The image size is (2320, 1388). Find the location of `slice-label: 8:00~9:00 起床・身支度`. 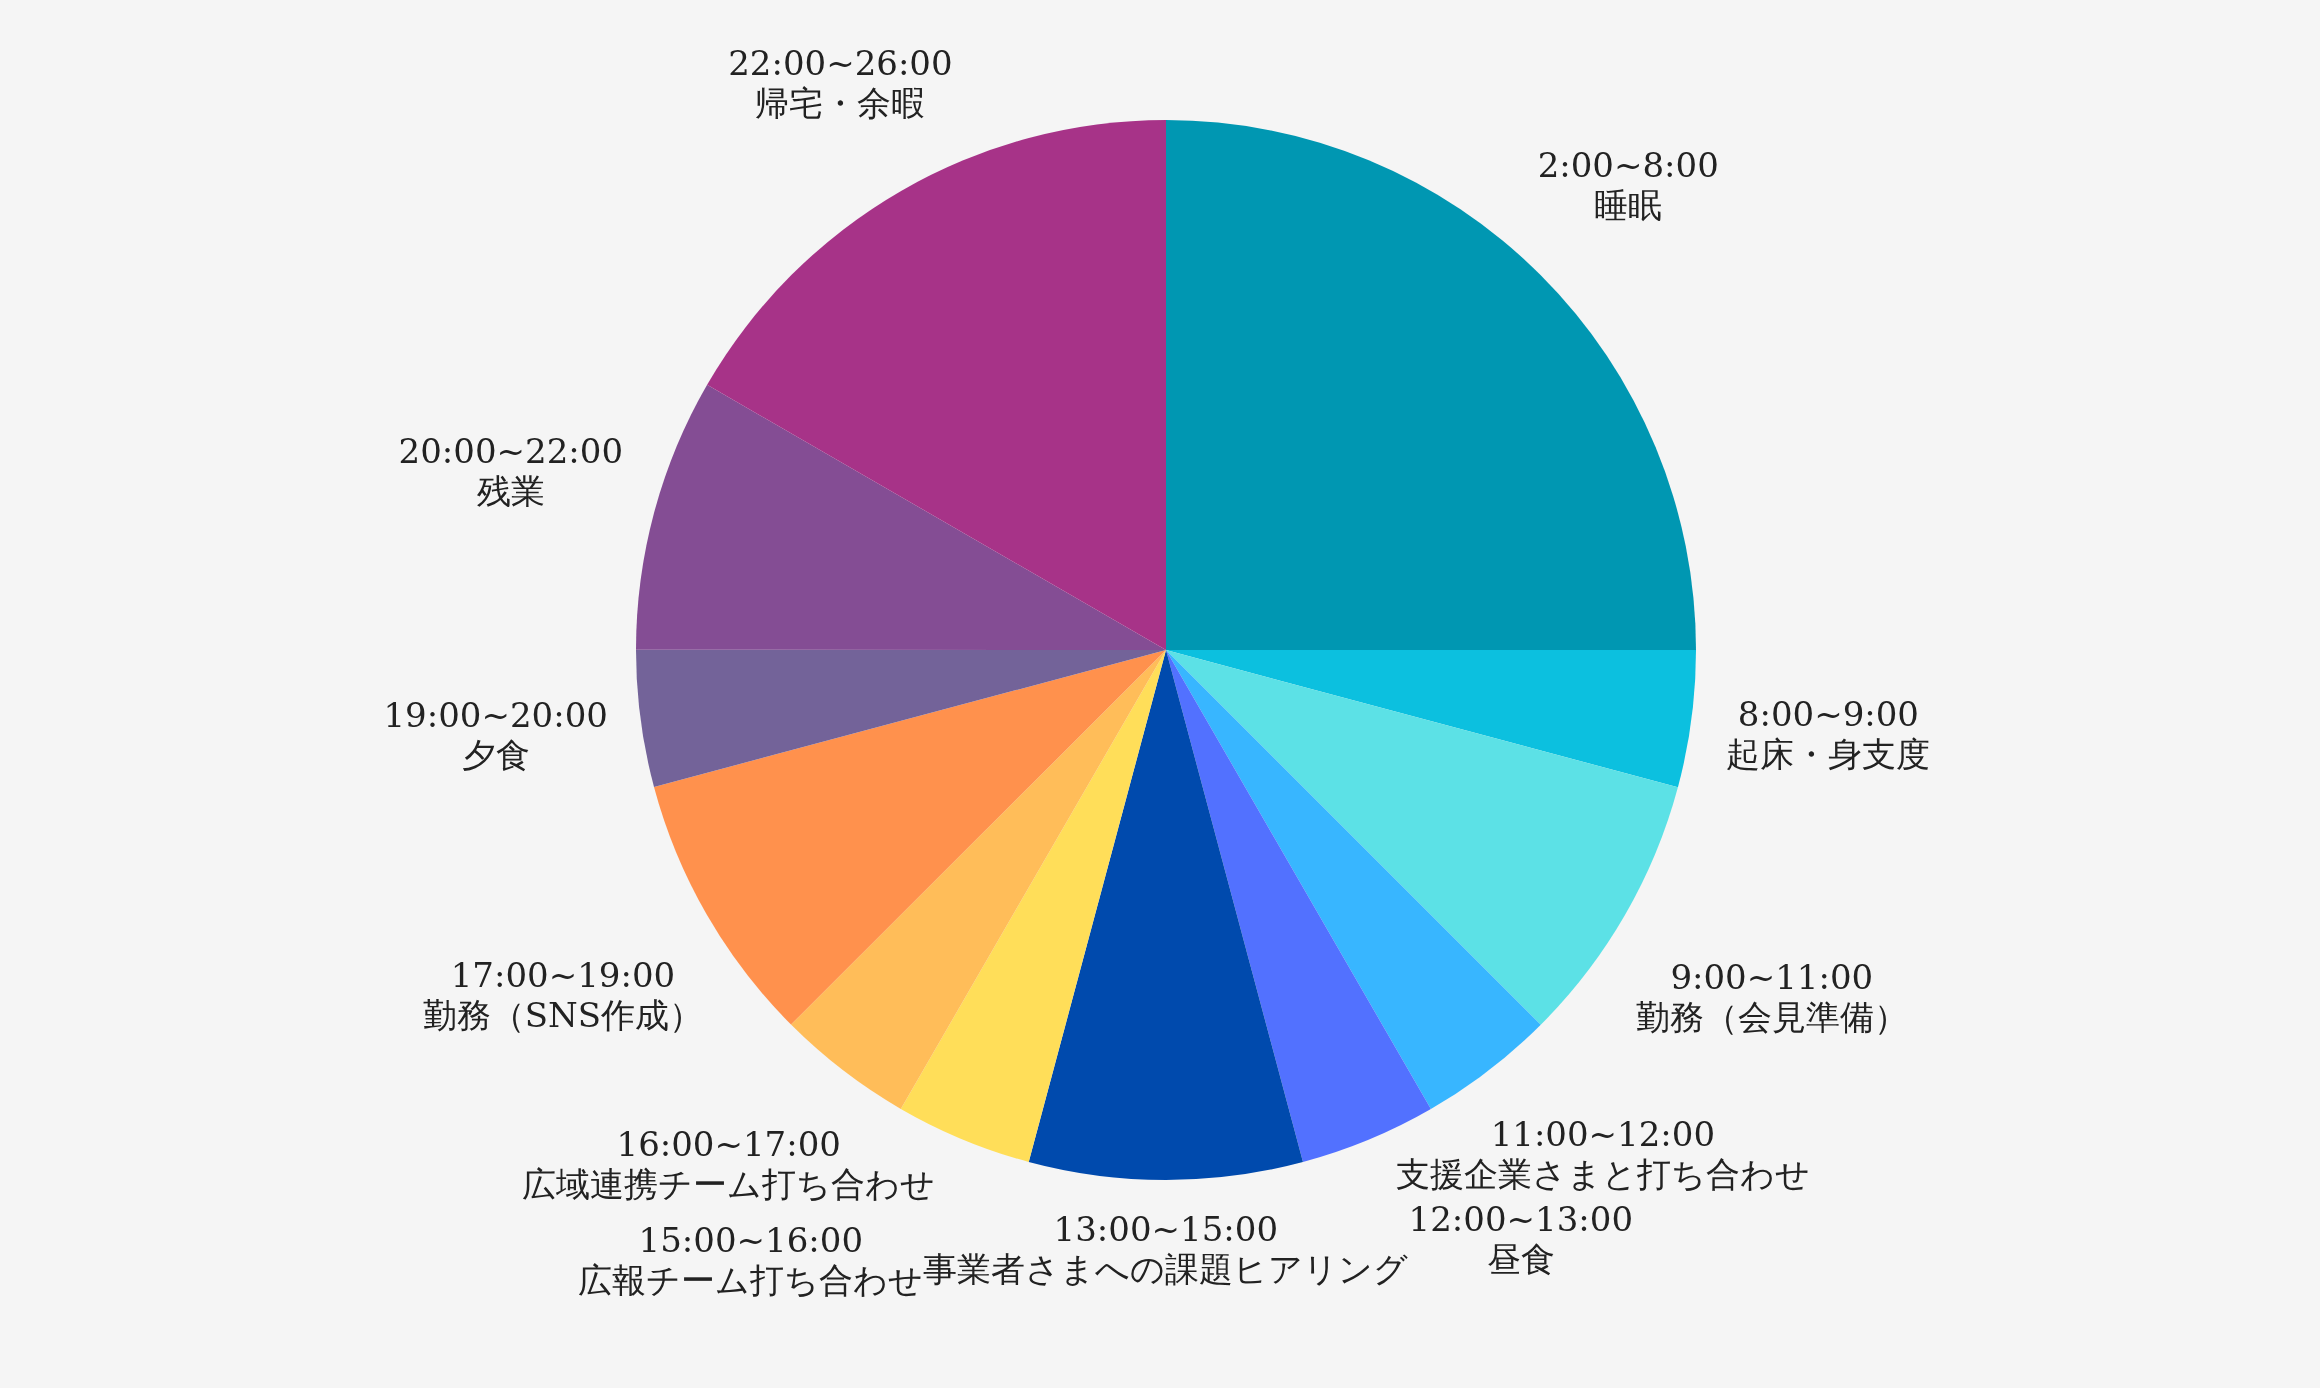

slice-label: 8:00~9:00 起床・身支度 is located at coordinates (1828, 734).